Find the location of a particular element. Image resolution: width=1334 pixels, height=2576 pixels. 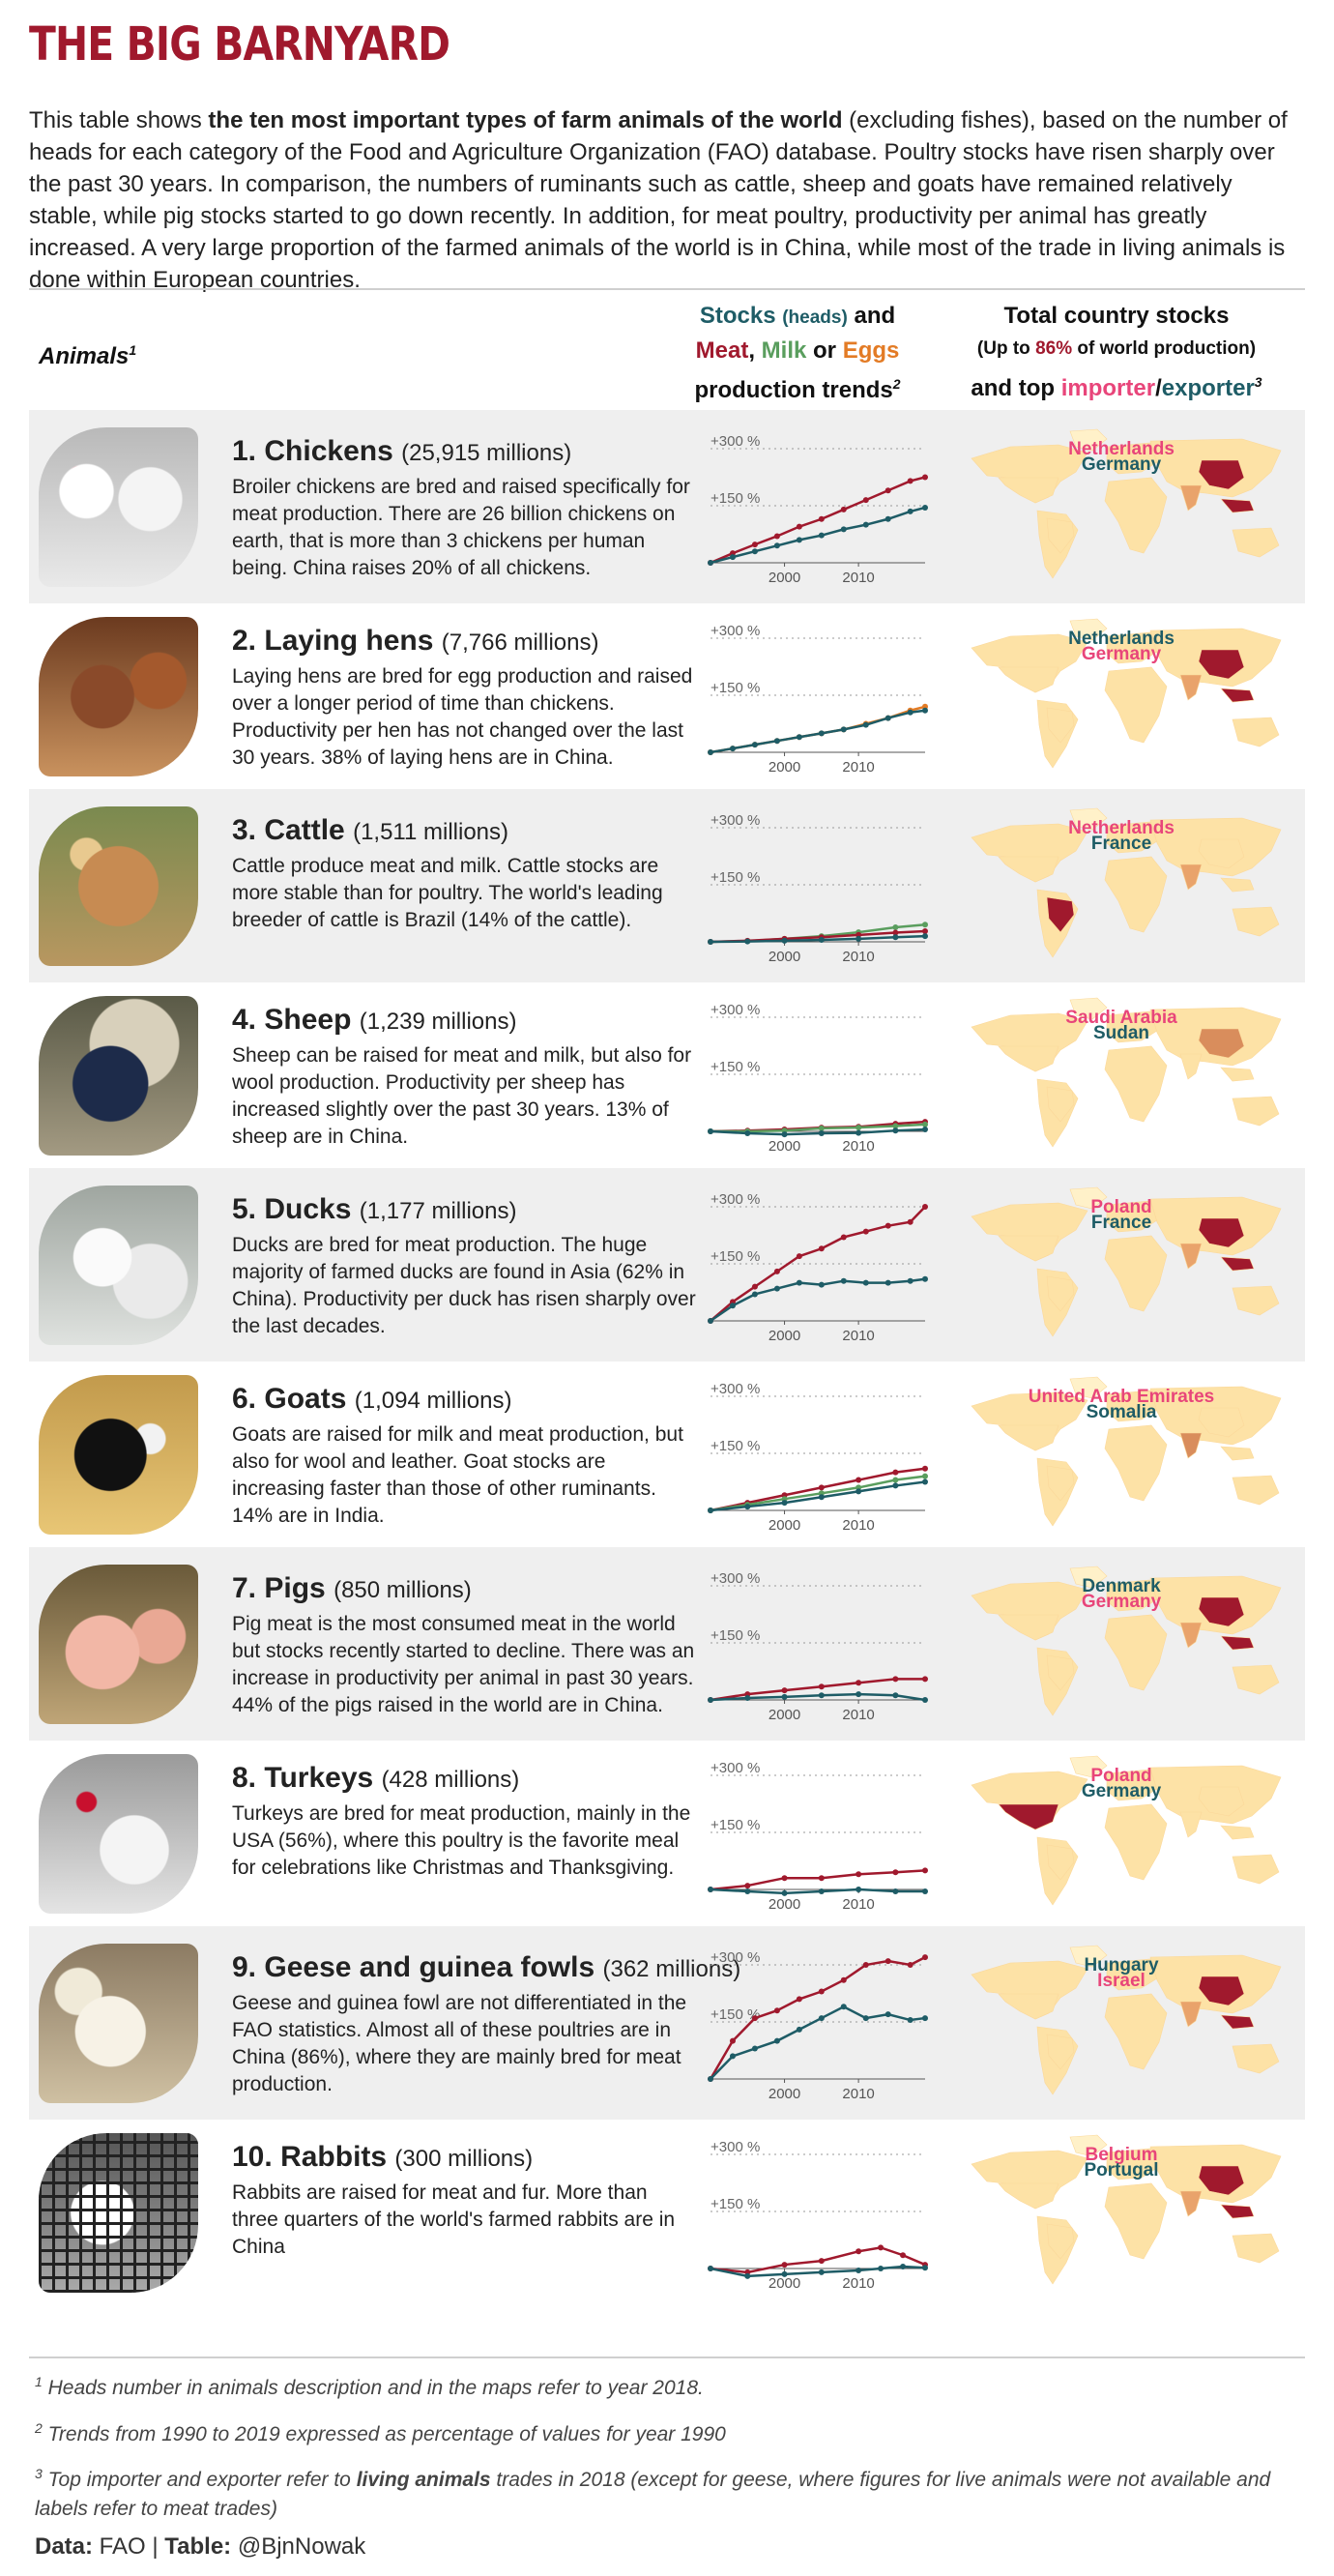

importer-label: Germany is located at coordinates (1122, 654).